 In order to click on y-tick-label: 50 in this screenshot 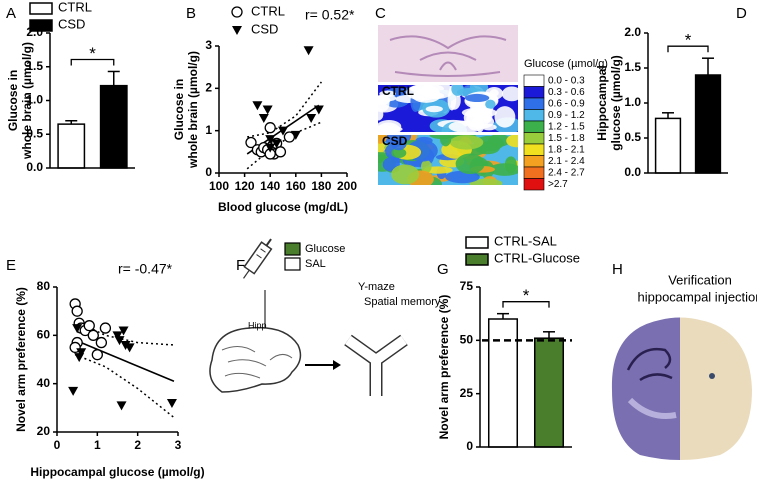, I will do `click(467, 340)`.